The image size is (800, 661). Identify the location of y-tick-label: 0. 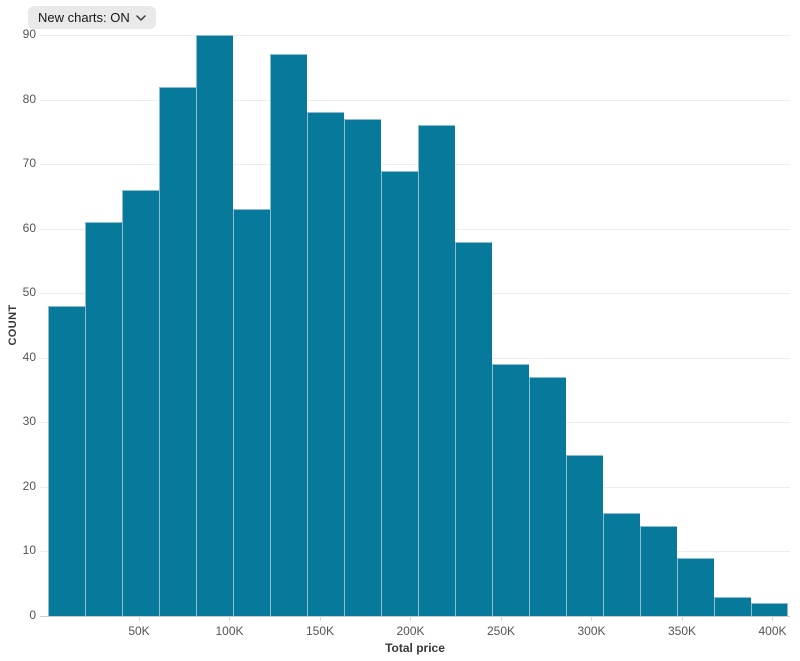
(32, 615).